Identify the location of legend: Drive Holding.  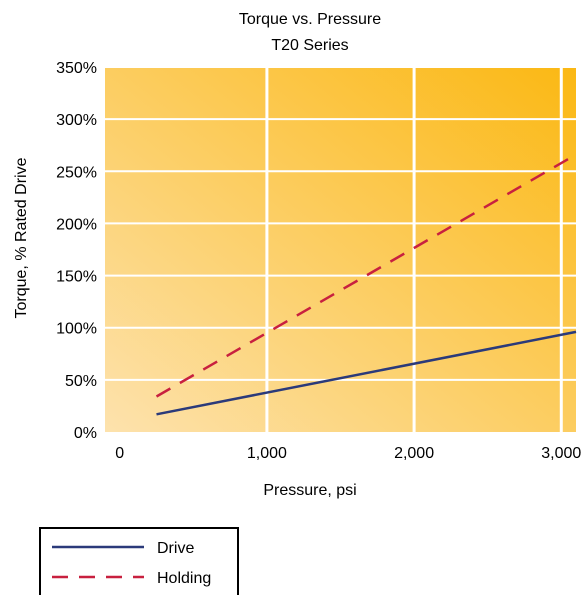
(139, 561).